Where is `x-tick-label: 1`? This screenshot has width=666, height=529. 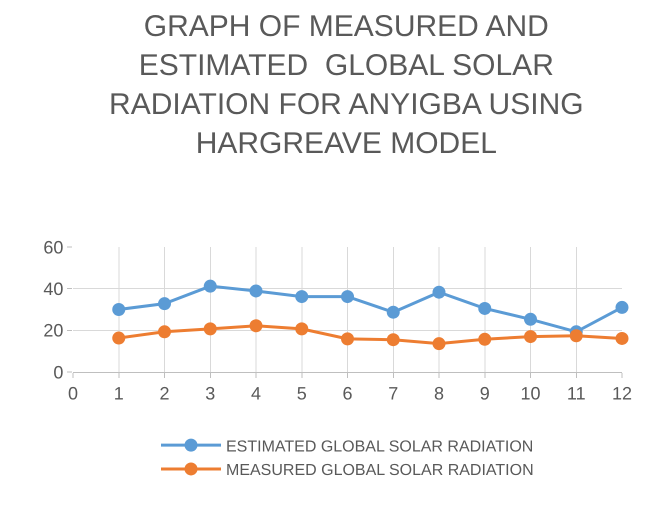 x-tick-label: 1 is located at coordinates (119, 394).